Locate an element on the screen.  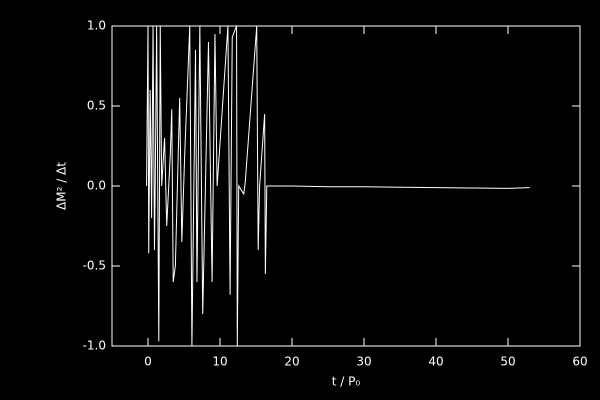
x-tick-label: 10 is located at coordinates (219, 362).